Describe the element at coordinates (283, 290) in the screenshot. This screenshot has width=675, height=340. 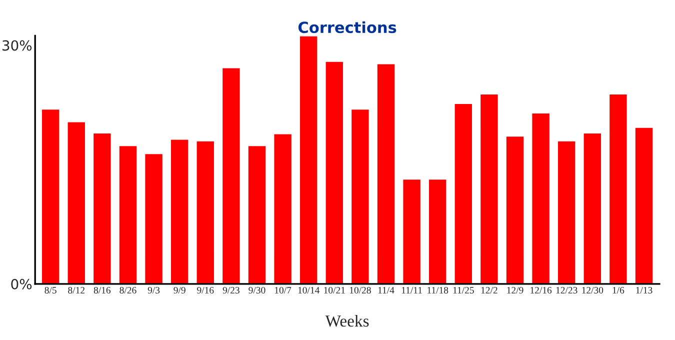
I see `x-tick-label: 10/7` at that location.